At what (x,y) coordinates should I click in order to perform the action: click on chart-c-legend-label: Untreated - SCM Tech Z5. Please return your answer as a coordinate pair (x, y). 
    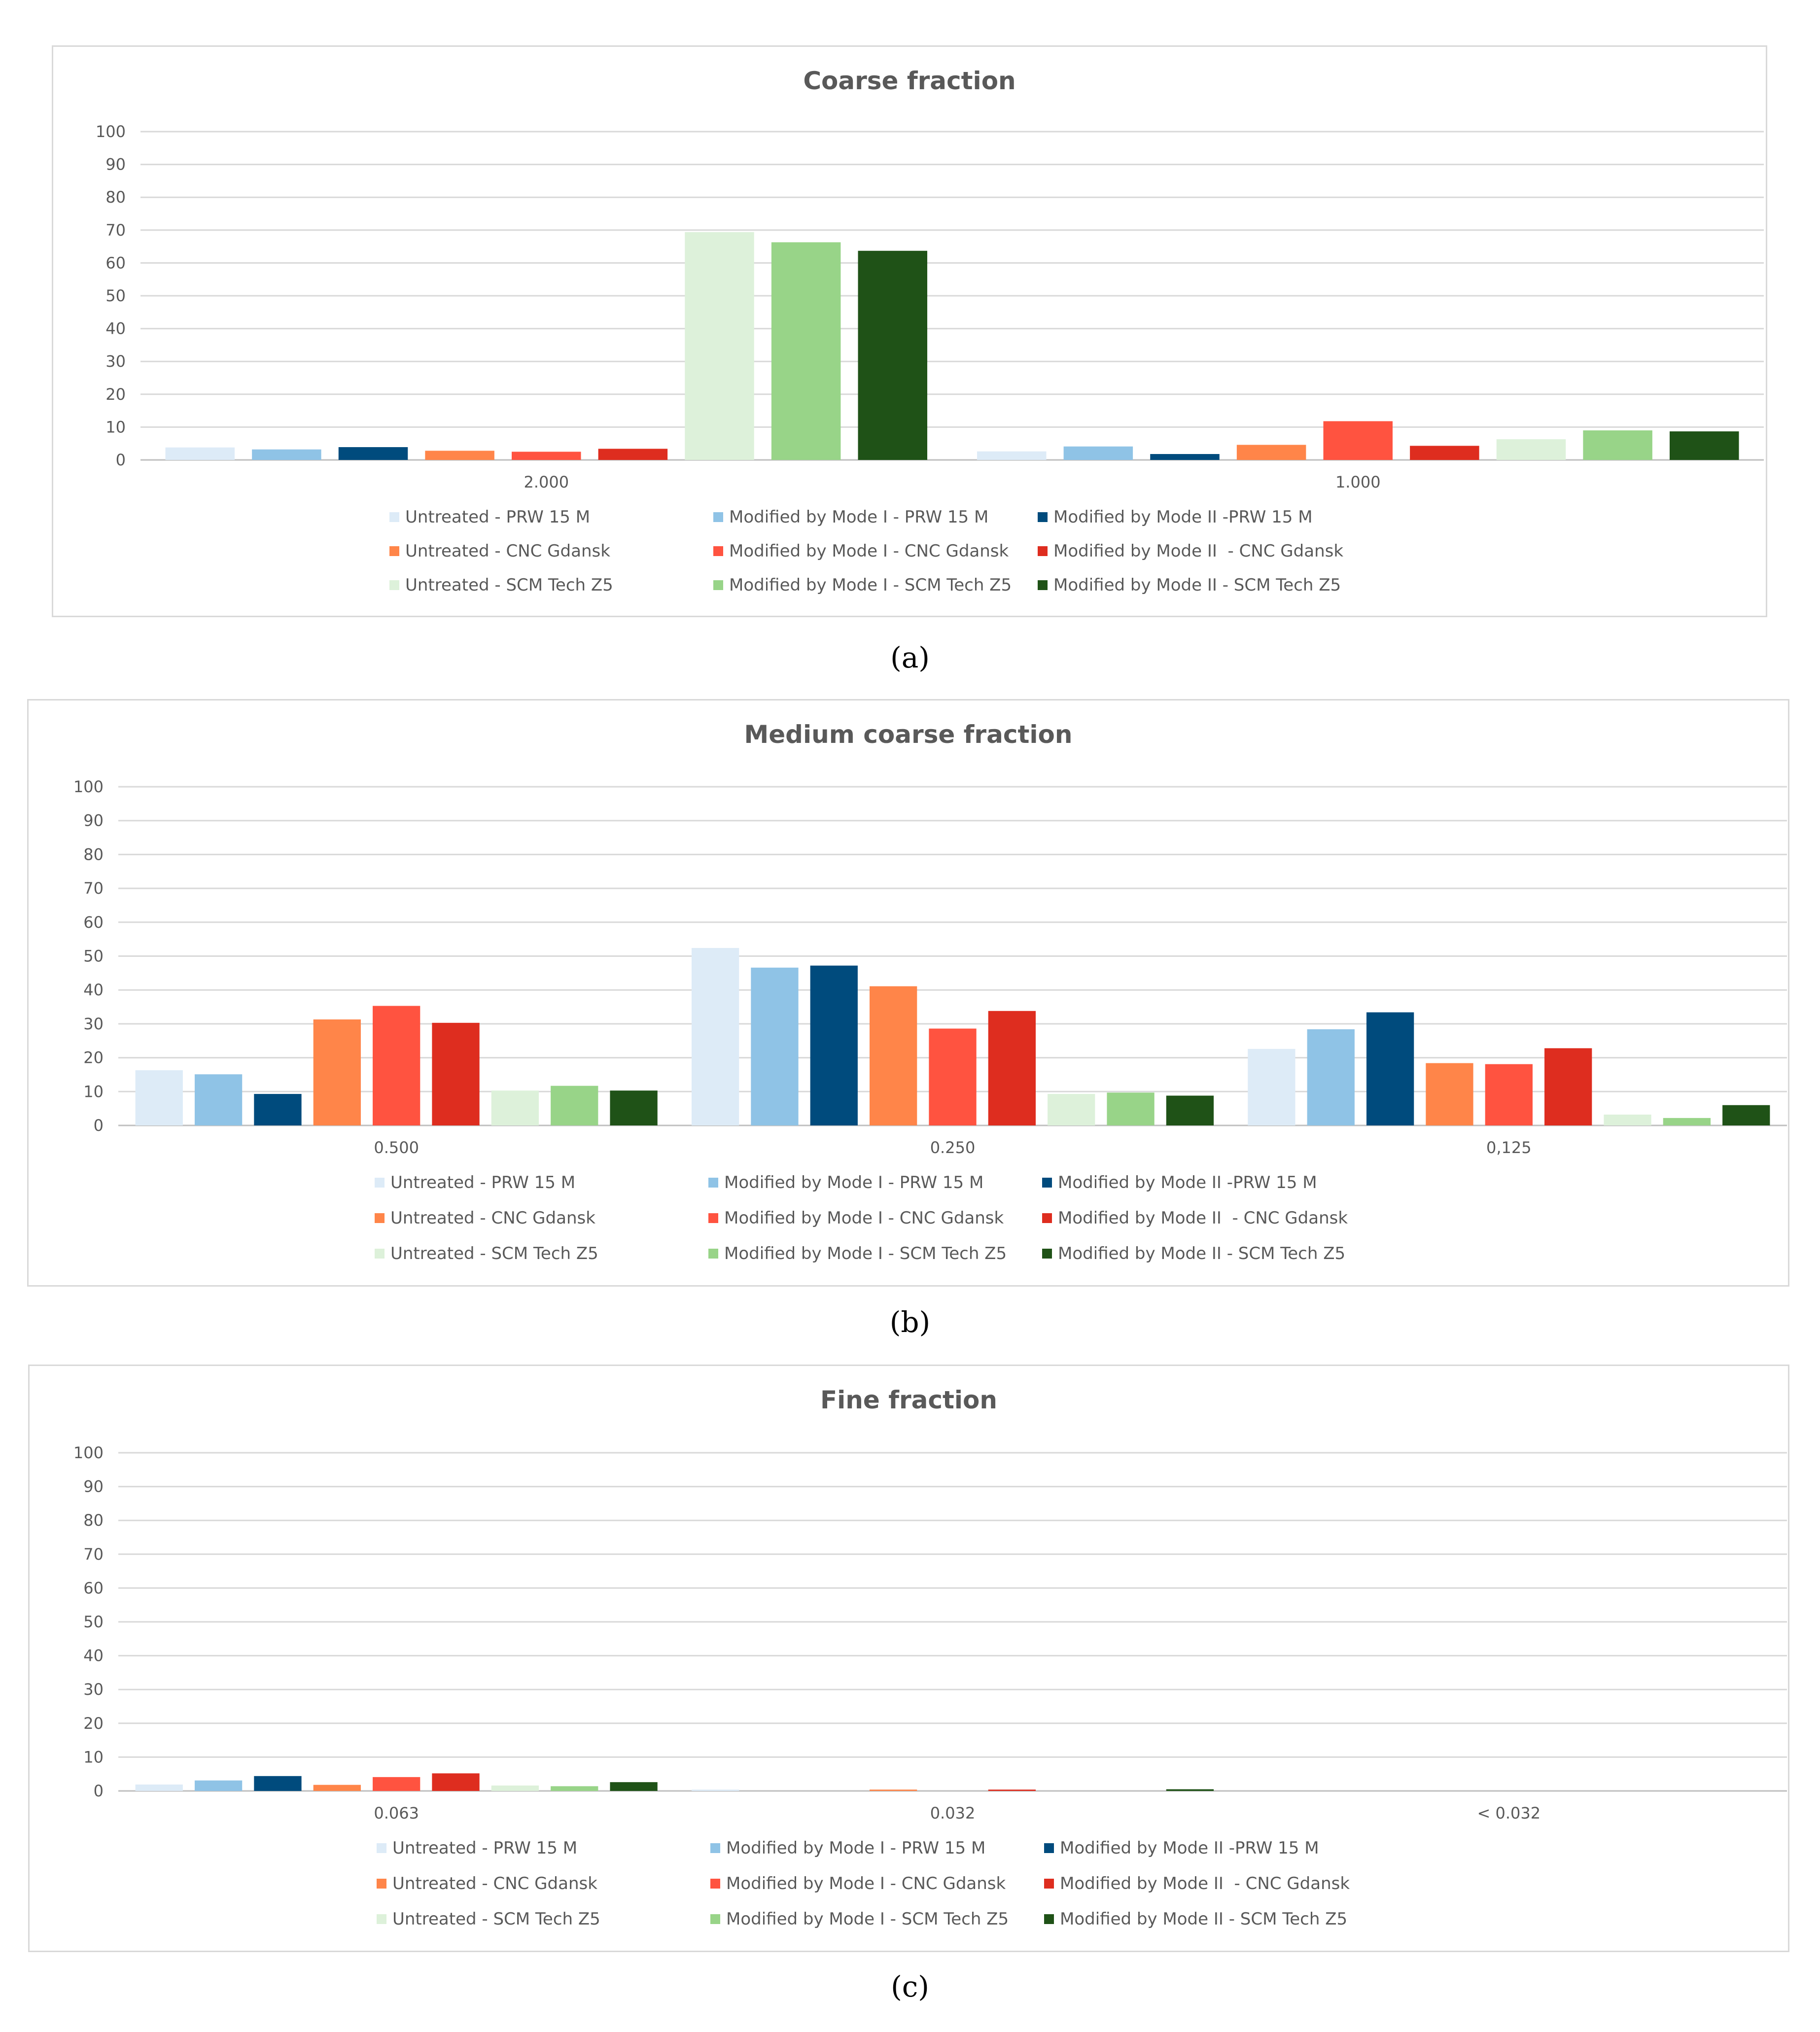
    Looking at the image, I should click on (496, 1919).